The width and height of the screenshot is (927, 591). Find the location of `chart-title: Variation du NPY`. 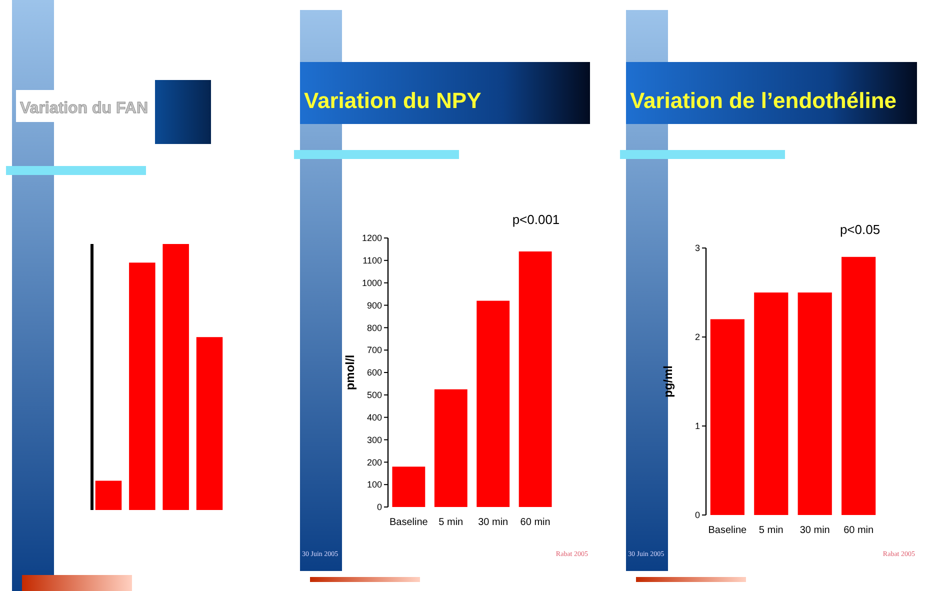

chart-title: Variation du NPY is located at coordinates (393, 100).